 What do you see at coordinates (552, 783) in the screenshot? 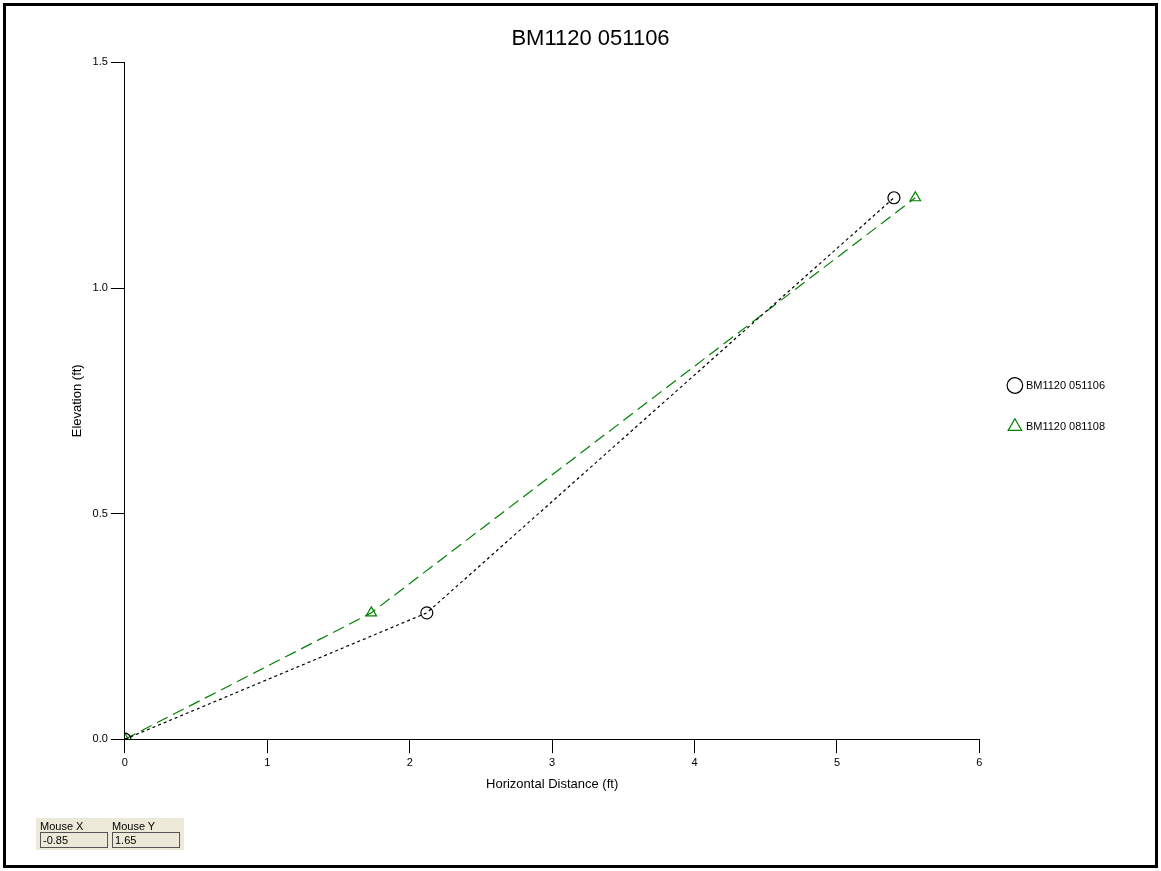
I see `x-axis-title: Horizontal Distance (ft)` at bounding box center [552, 783].